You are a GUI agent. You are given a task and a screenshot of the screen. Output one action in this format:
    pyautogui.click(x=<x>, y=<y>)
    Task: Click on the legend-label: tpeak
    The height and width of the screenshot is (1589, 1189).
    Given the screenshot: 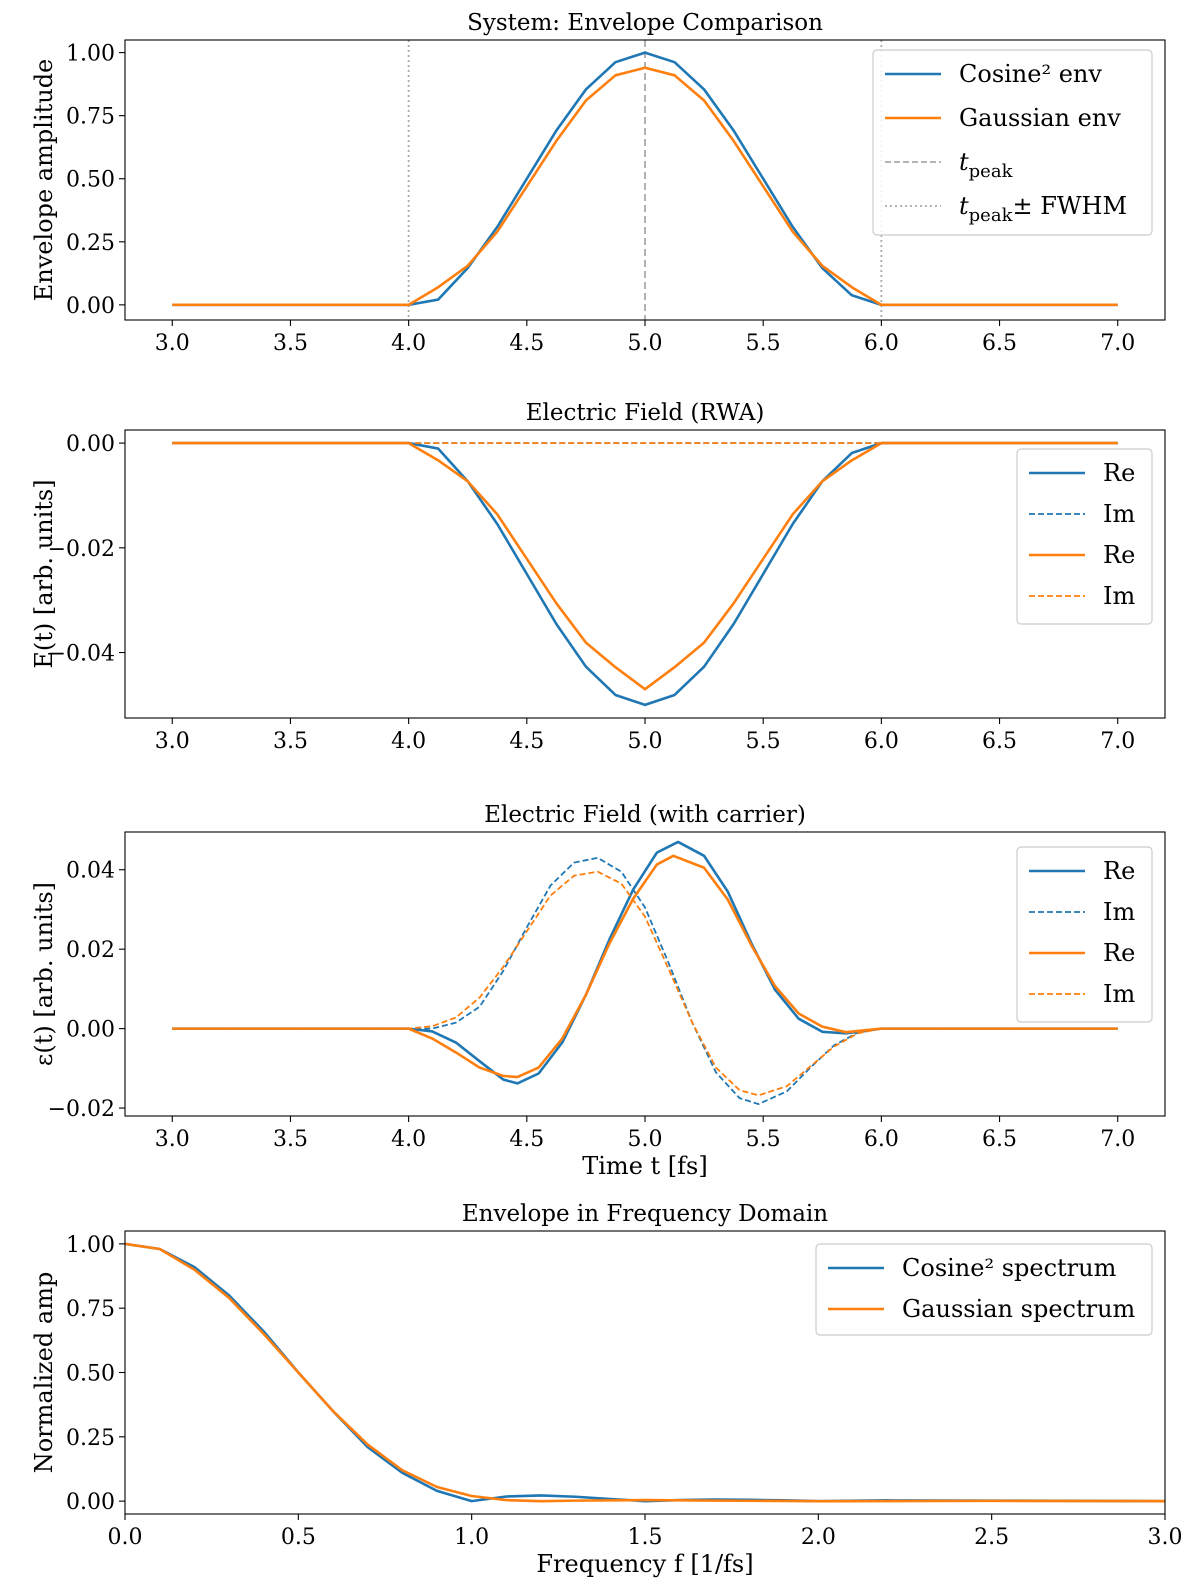 What is the action you would take?
    pyautogui.click(x=986, y=165)
    